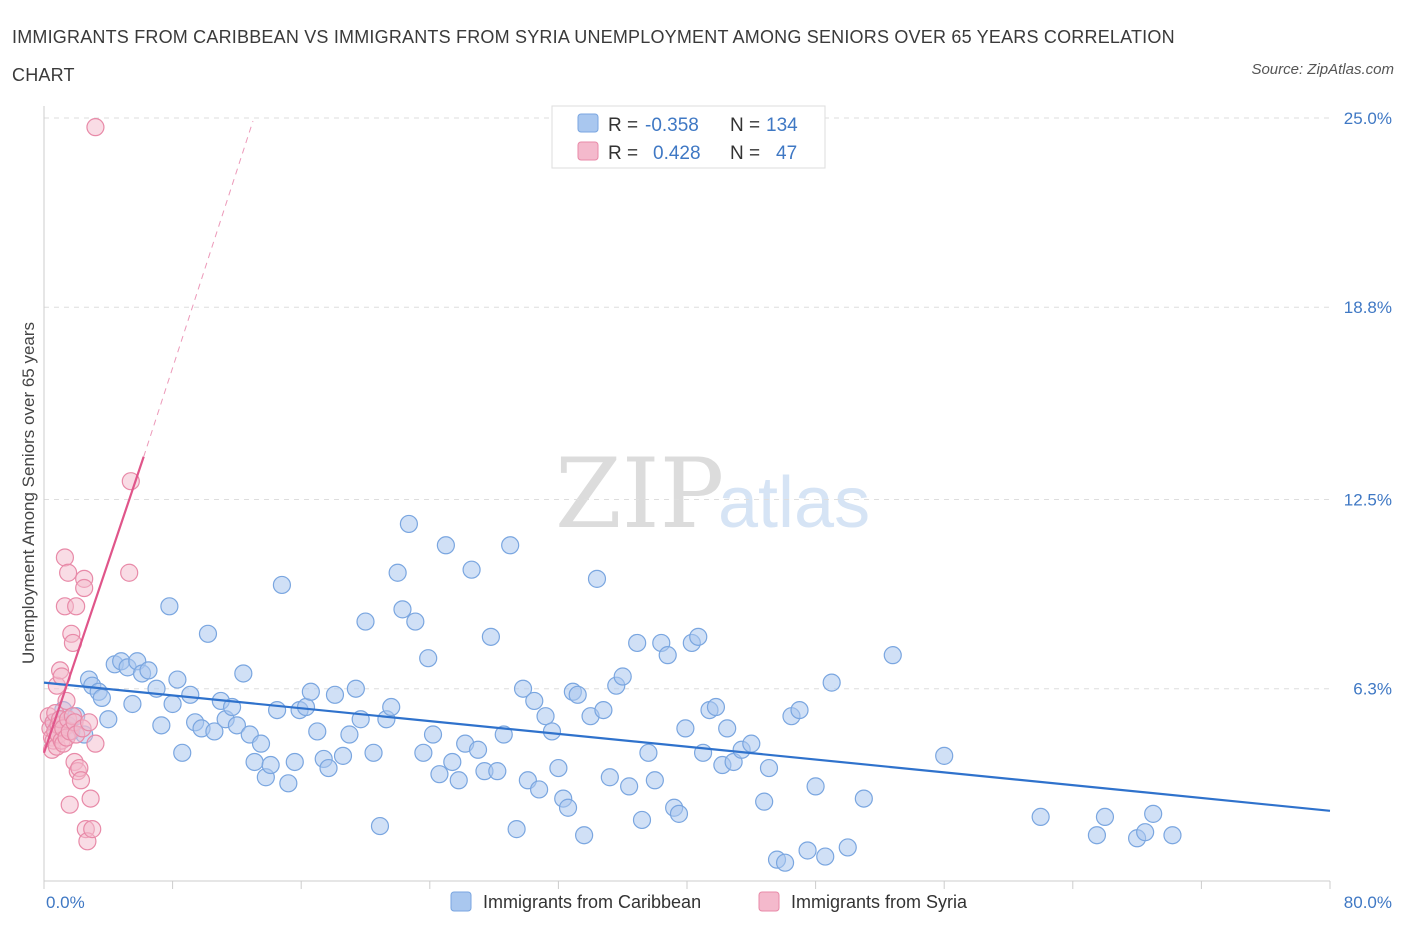 This screenshot has height=930, width=1406. What do you see at coordinates (623, 153) in the screenshot?
I see `legend-r-label-syria: R =` at bounding box center [623, 153].